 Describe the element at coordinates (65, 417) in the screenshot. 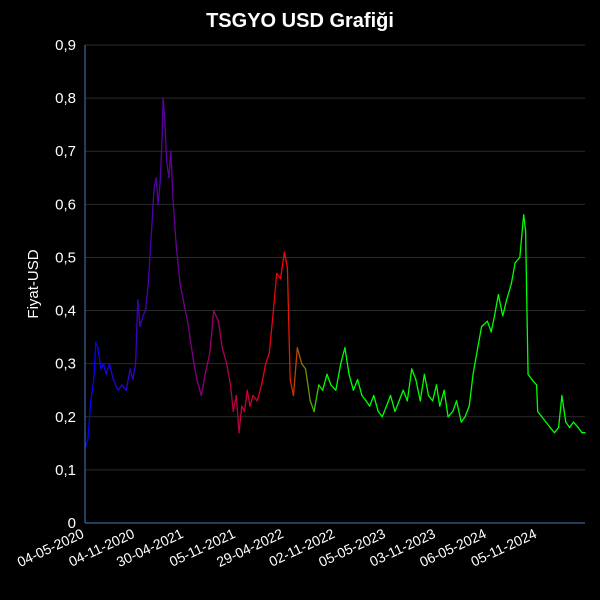

I see `y-tick-label: 0,2` at that location.